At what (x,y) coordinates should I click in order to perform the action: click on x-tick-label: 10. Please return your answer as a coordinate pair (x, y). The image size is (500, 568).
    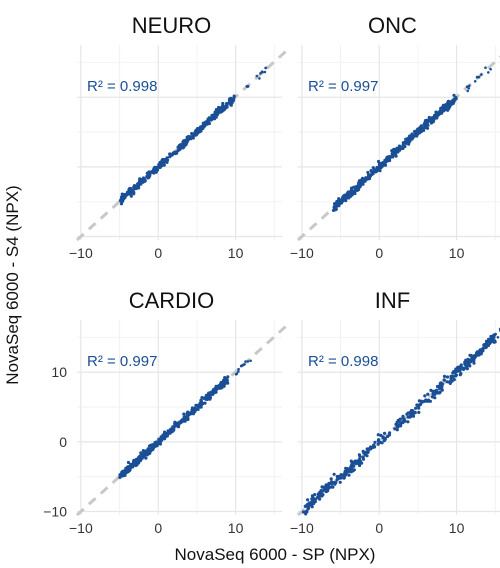
    Looking at the image, I should click on (457, 528).